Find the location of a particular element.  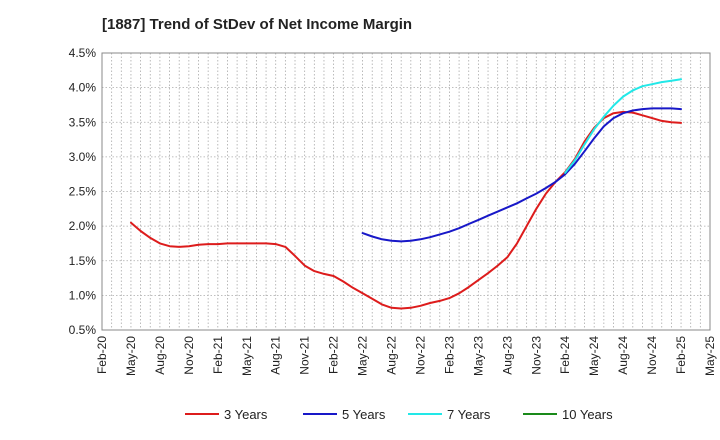

series-line-5-years is located at coordinates (521, 175).